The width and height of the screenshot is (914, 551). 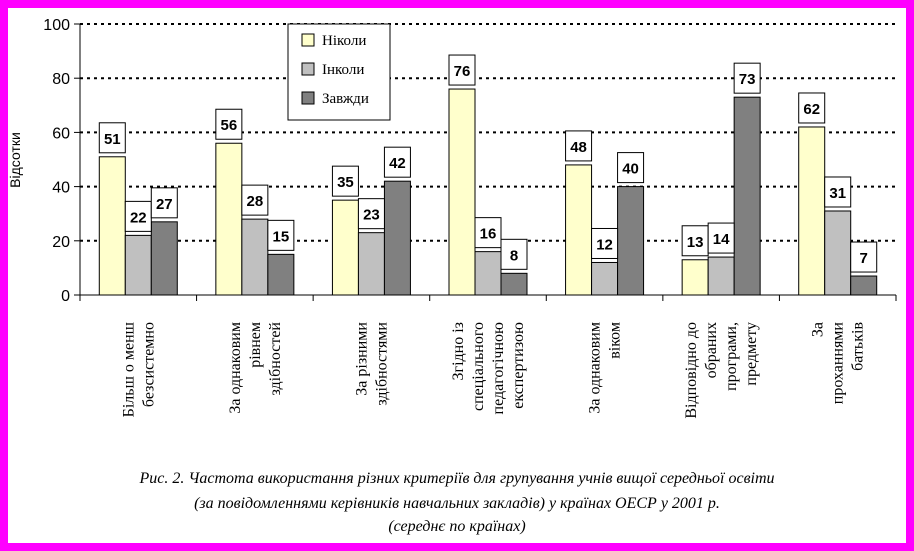 I want to click on category-label: експертизою, so click(x=518, y=365).